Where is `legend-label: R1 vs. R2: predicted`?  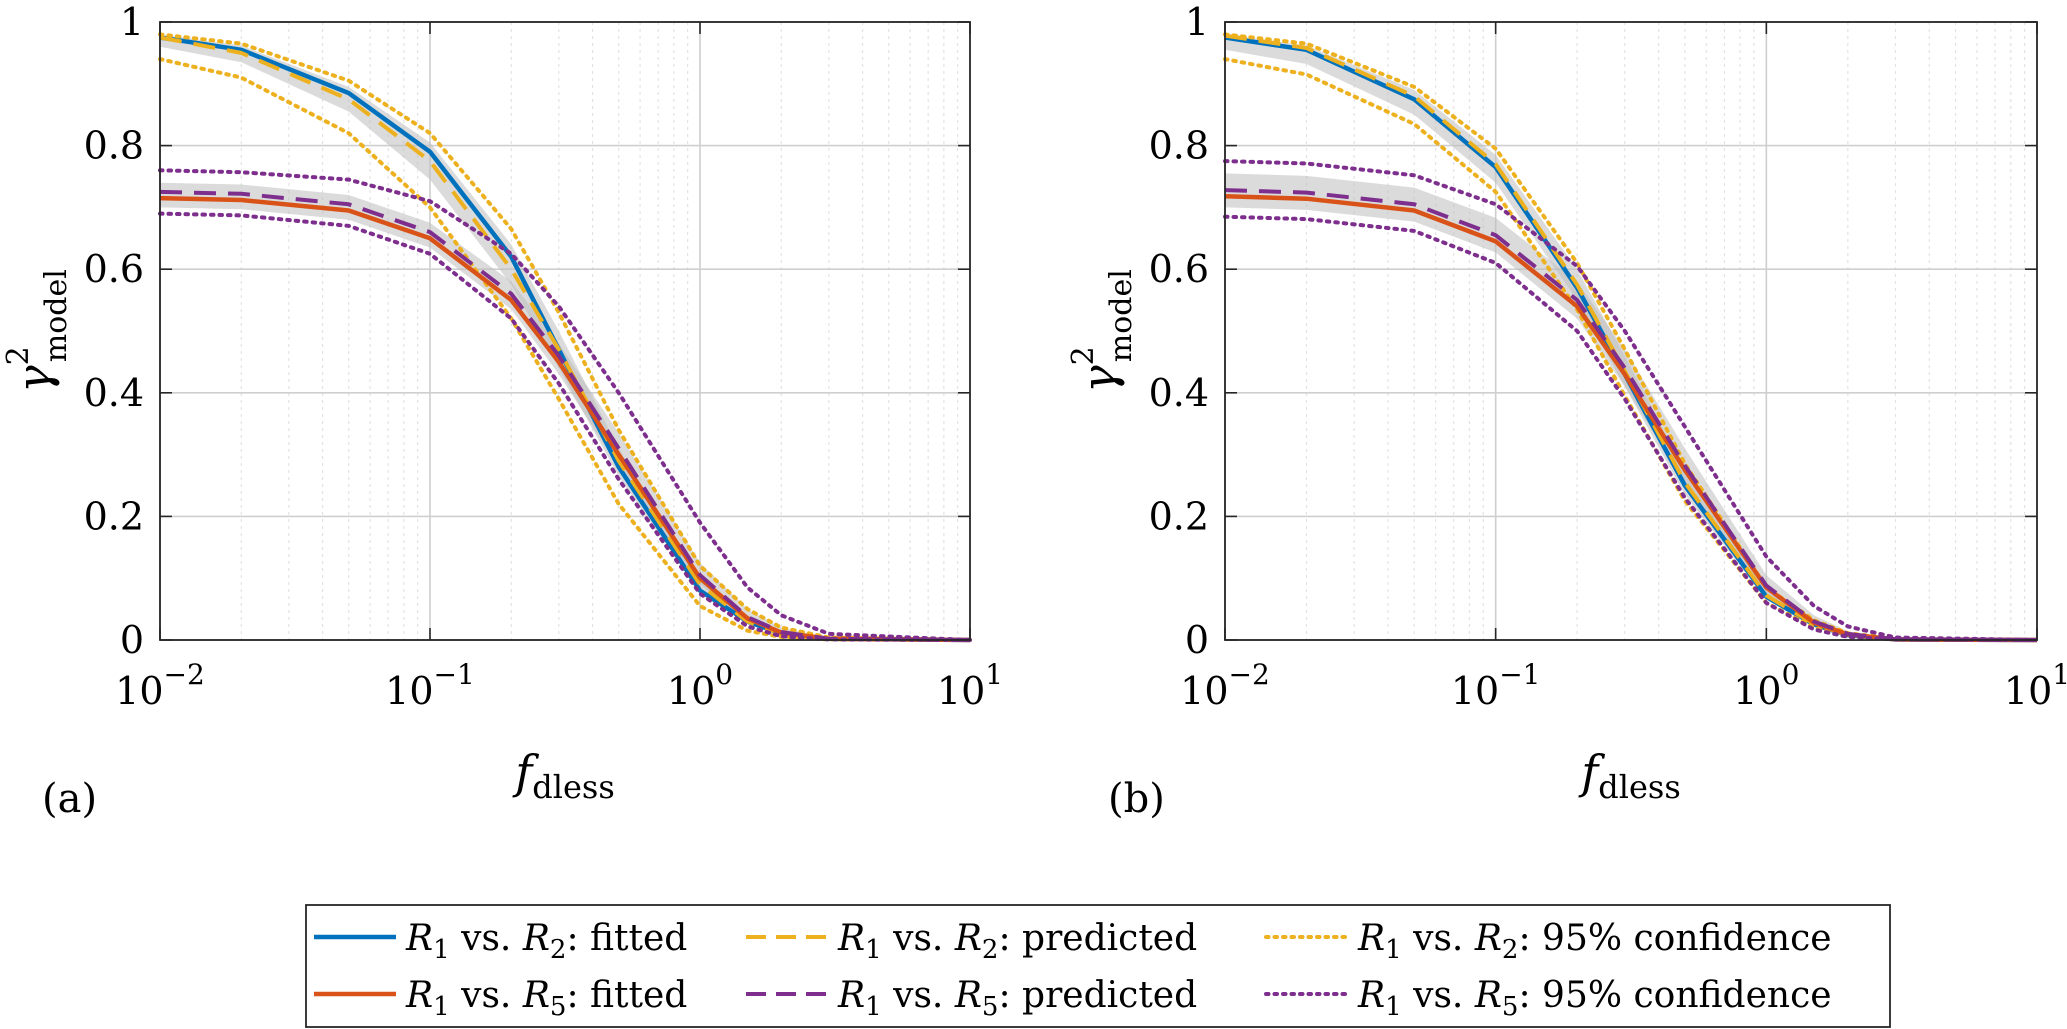
legend-label: R1 vs. R2: predicted is located at coordinates (1017, 941).